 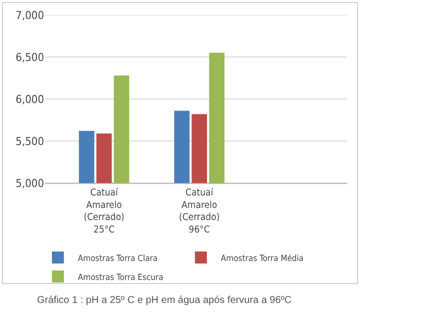 I want to click on legend-label: Amostras Torra Média, so click(x=262, y=259).